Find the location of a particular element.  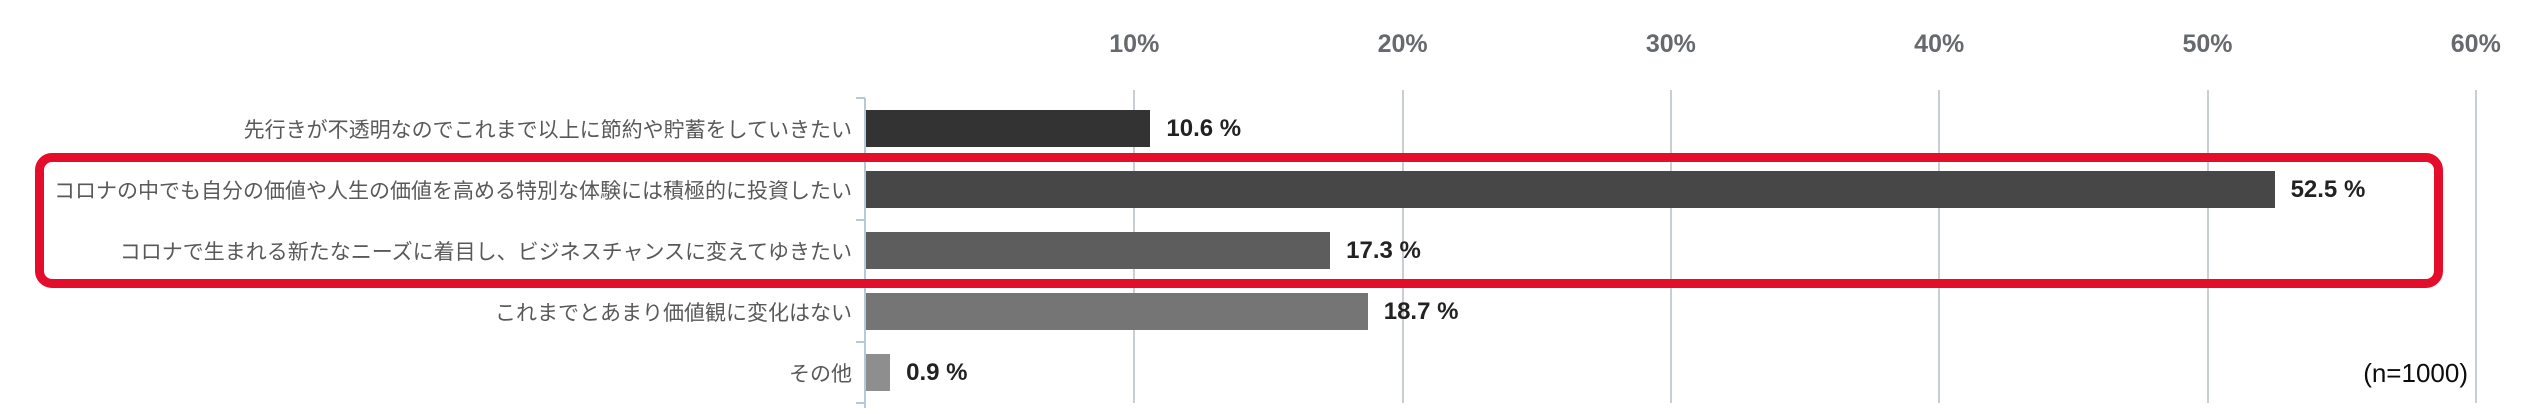

category-label: その他 is located at coordinates (820, 374).